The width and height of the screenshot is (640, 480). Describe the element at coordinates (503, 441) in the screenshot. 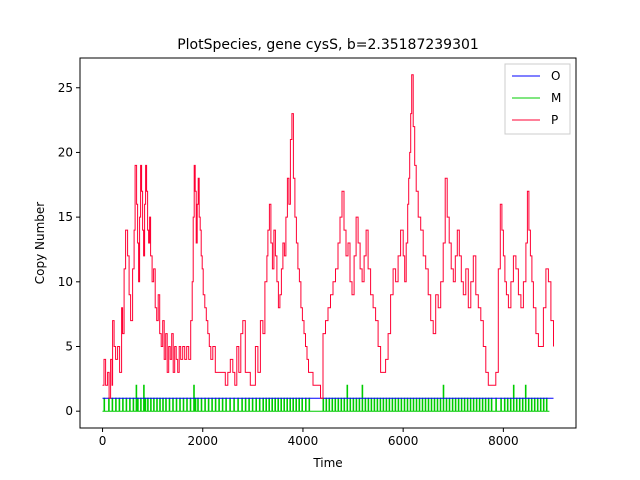

I see `x-tick-label: 8000` at that location.